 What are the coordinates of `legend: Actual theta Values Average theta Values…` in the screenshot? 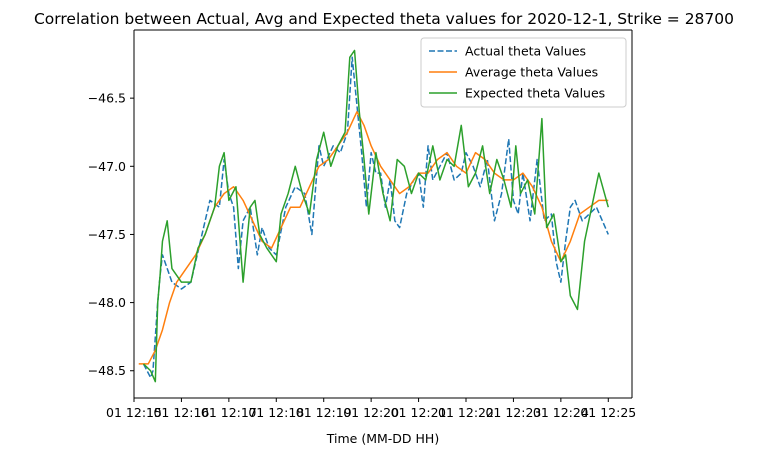 It's located at (523, 72).